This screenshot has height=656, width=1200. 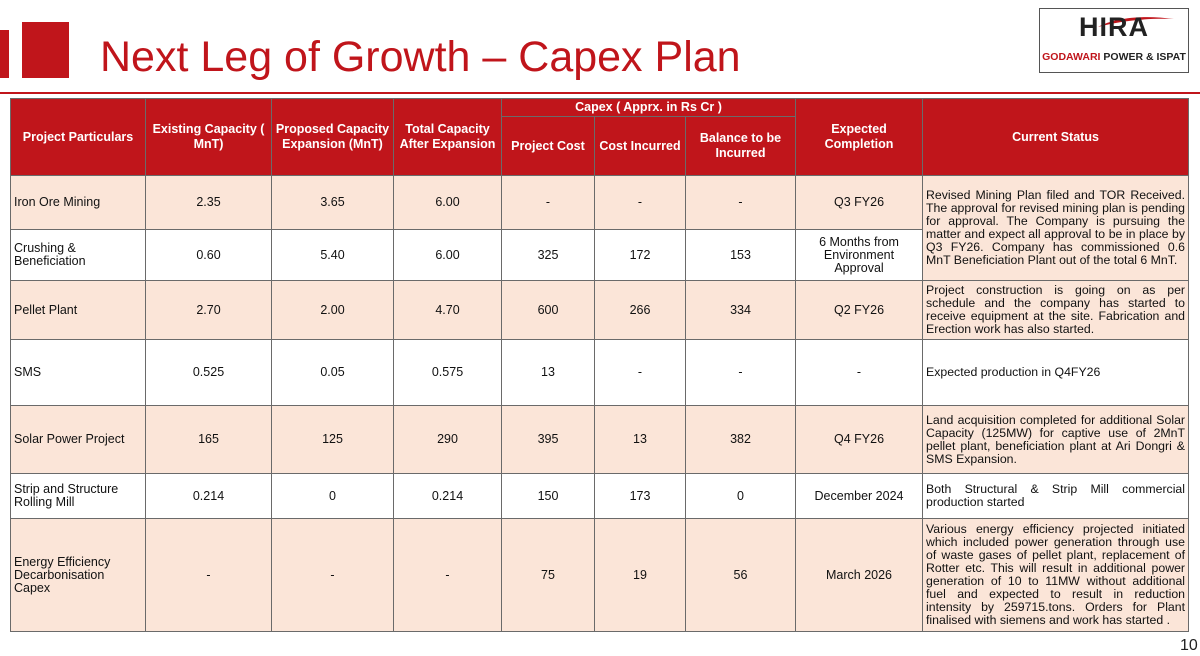 What do you see at coordinates (548, 439) in the screenshot?
I see `cell-project-cost: 395` at bounding box center [548, 439].